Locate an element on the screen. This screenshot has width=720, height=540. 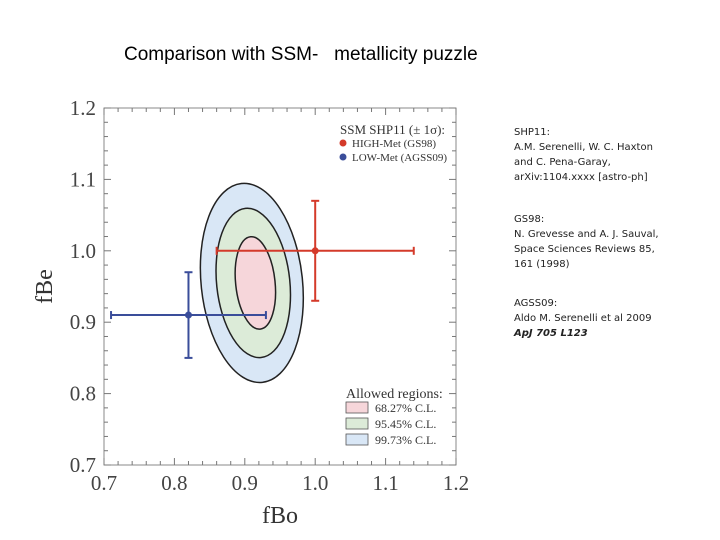
y-tick-label: 1.1 is located at coordinates (83, 179).